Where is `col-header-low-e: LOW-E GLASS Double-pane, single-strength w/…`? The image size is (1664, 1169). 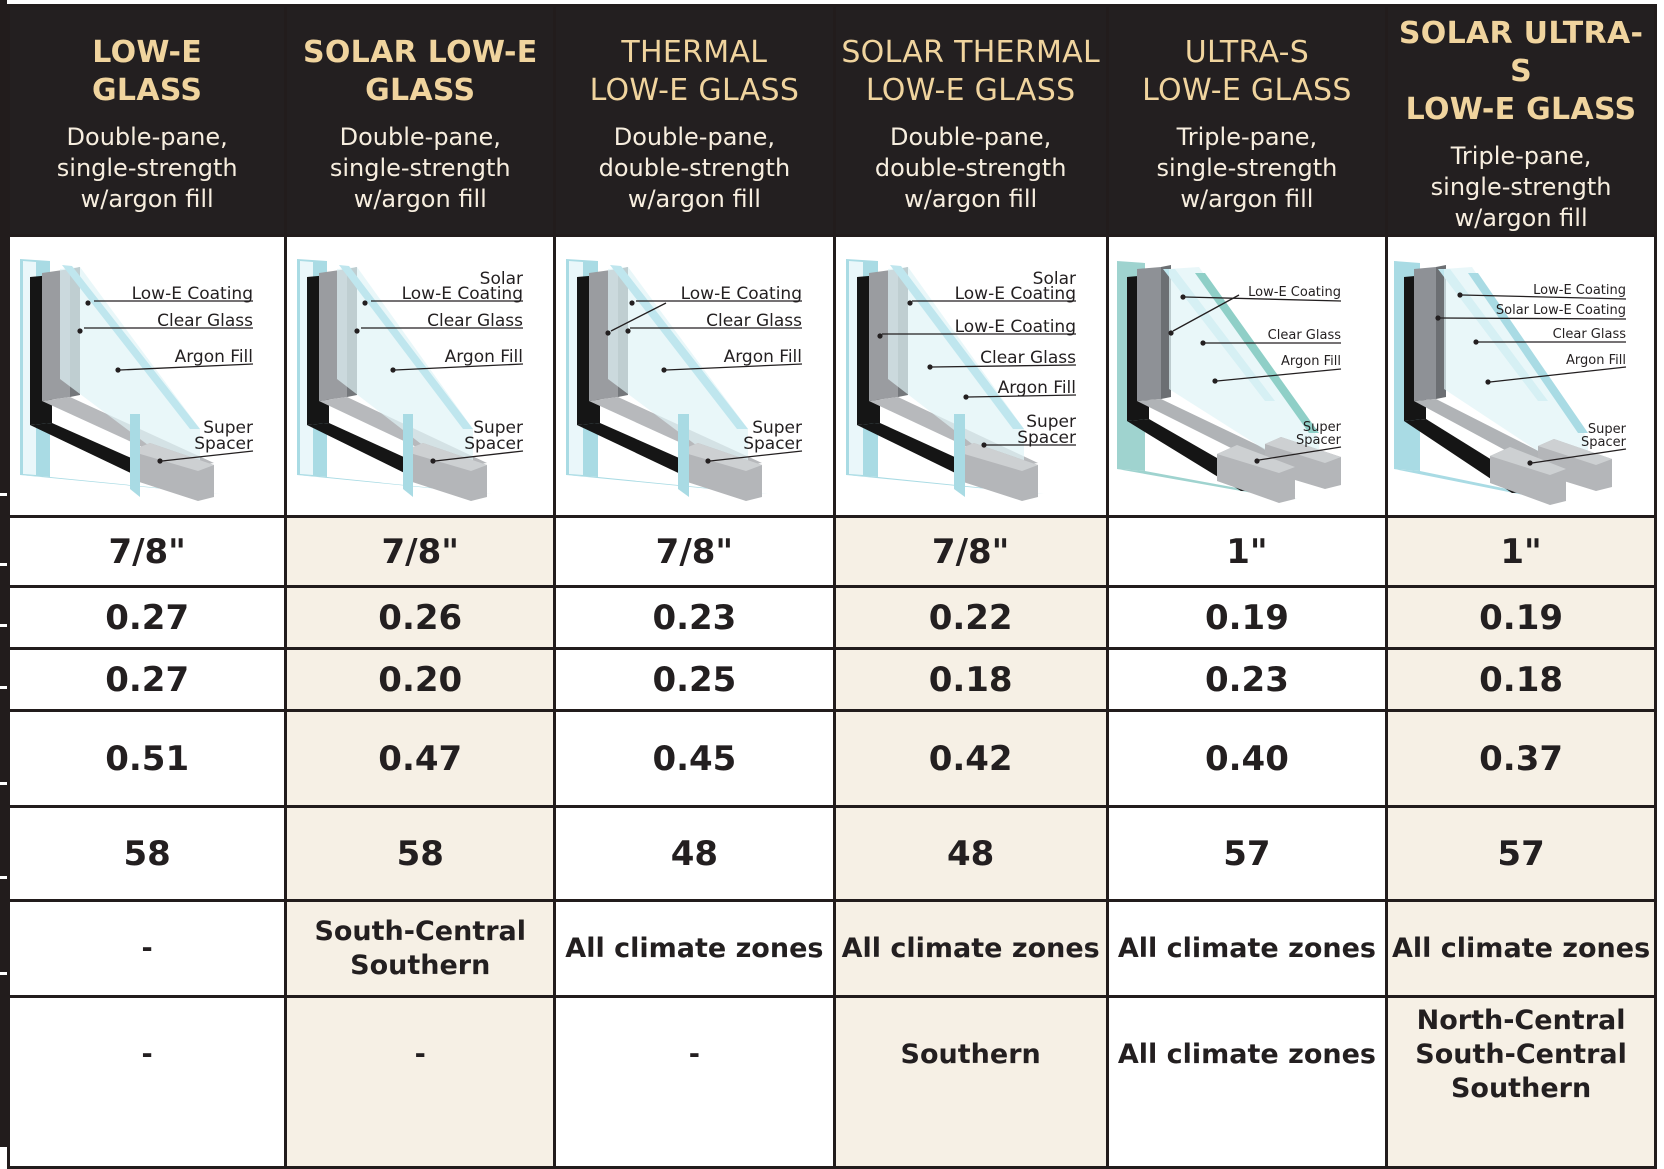
col-header-low-e: LOW-E GLASS Double-pane, single-strength w/… is located at coordinates (147, 120).